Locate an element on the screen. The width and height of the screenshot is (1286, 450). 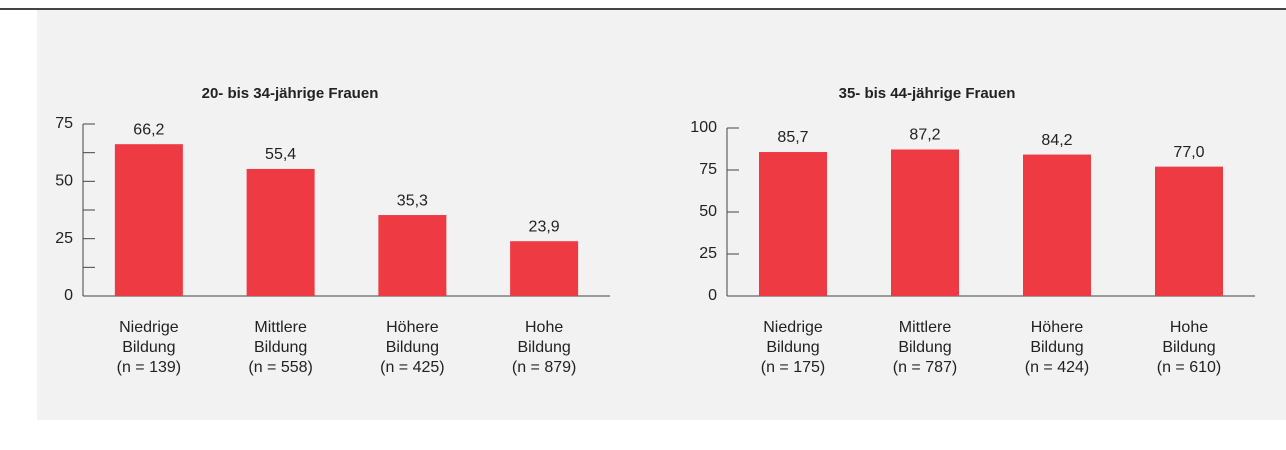
x-tick-label: (n = 139) is located at coordinates (149, 367).